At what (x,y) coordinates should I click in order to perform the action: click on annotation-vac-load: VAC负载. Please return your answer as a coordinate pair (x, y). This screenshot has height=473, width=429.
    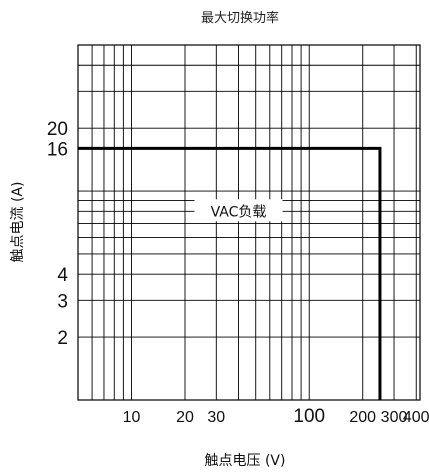
    Looking at the image, I should click on (239, 212).